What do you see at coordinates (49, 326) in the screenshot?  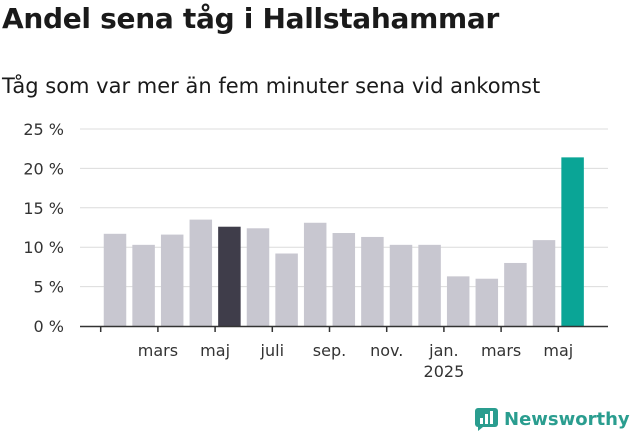 I see `y-tick-label: 0 %` at bounding box center [49, 326].